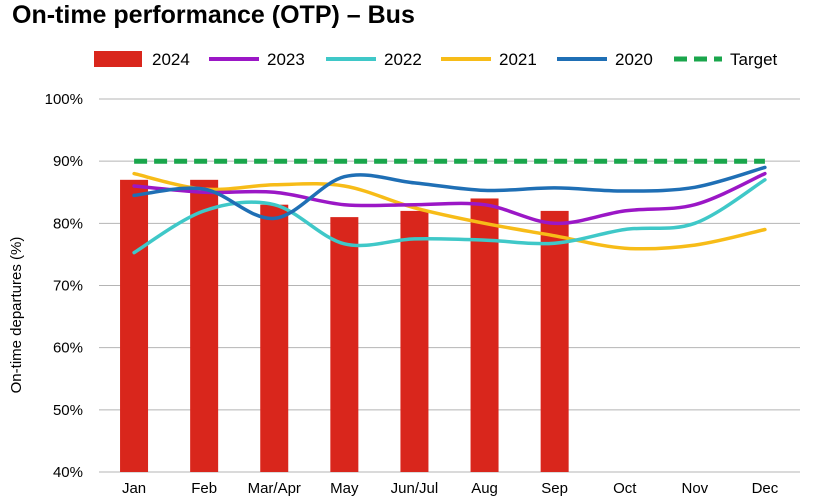  I want to click on series-line-2023, so click(449, 198).